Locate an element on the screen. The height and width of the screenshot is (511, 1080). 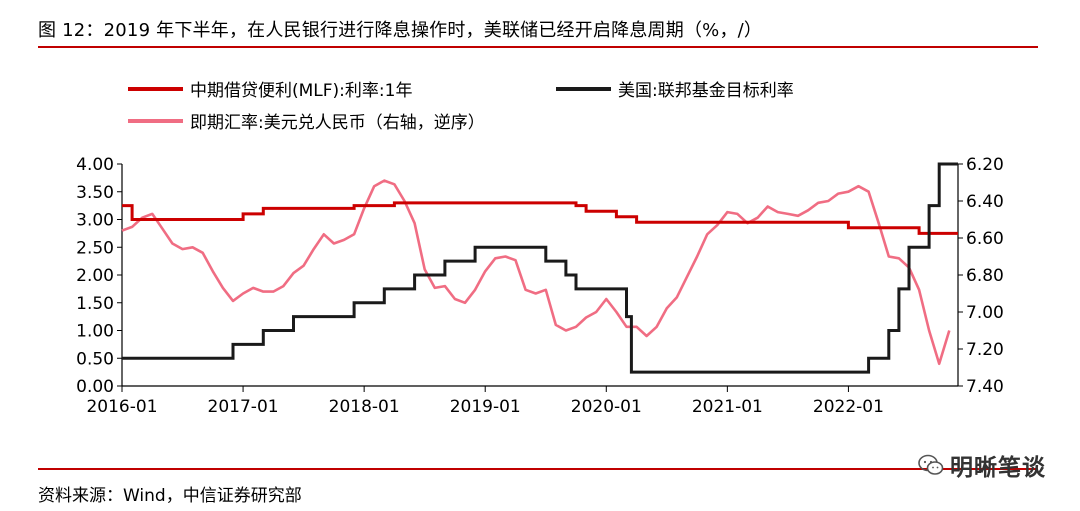
mlf-line is located at coordinates (540, 218).